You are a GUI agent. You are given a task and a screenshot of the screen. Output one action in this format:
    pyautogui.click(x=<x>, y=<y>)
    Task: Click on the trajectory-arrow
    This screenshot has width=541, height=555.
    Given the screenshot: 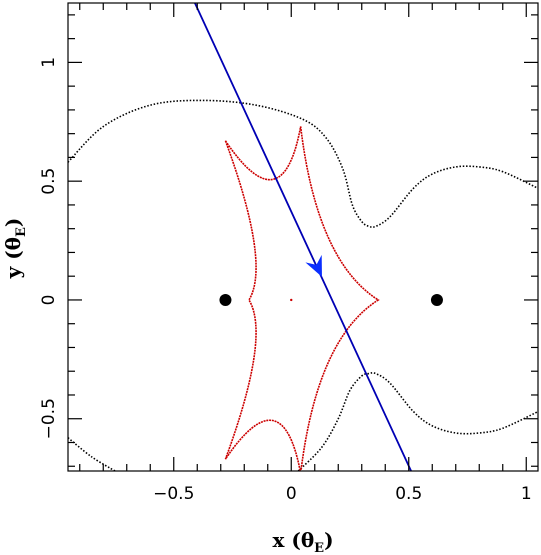 What is the action you would take?
    pyautogui.click(x=313, y=265)
    